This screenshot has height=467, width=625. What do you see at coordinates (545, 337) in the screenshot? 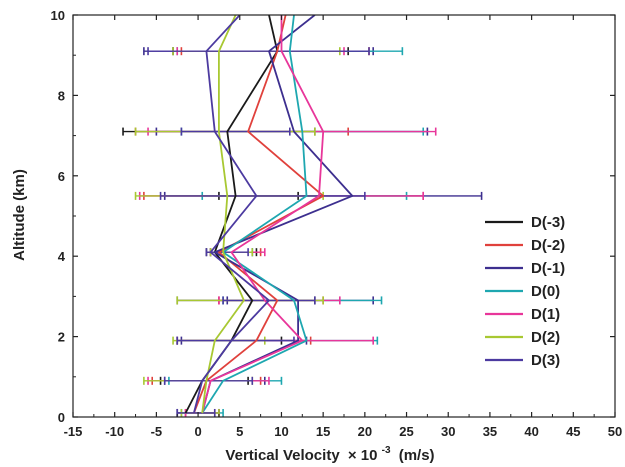
I see `legend-label: D(2)` at bounding box center [545, 337].